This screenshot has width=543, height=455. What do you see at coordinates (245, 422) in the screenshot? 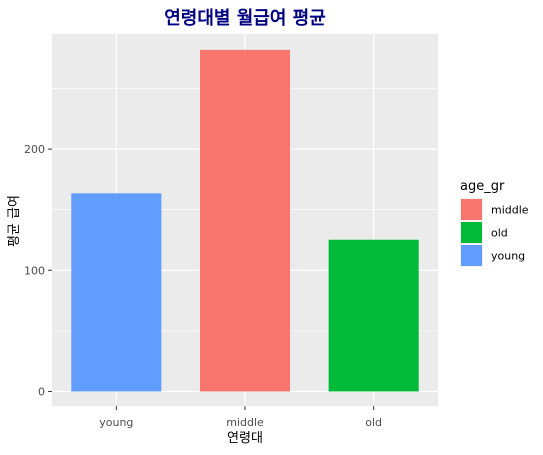
I see `x-tick-label-middle: middle` at bounding box center [245, 422].